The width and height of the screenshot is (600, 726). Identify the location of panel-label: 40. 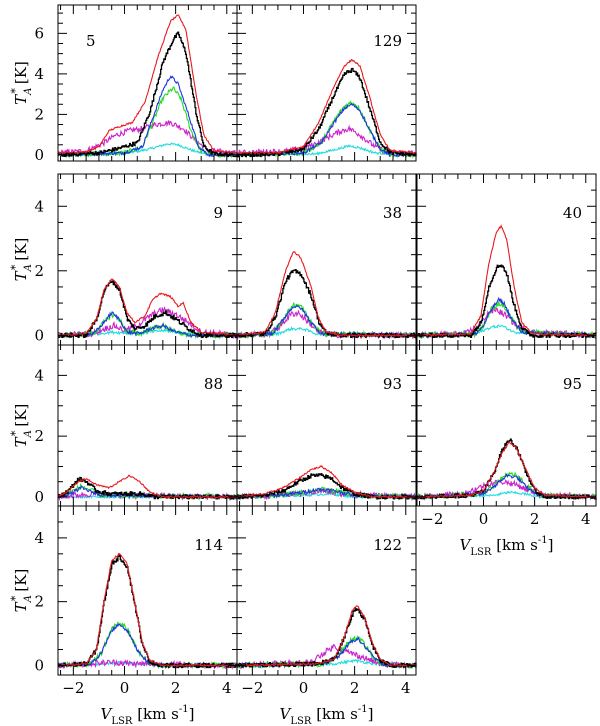
(572, 213).